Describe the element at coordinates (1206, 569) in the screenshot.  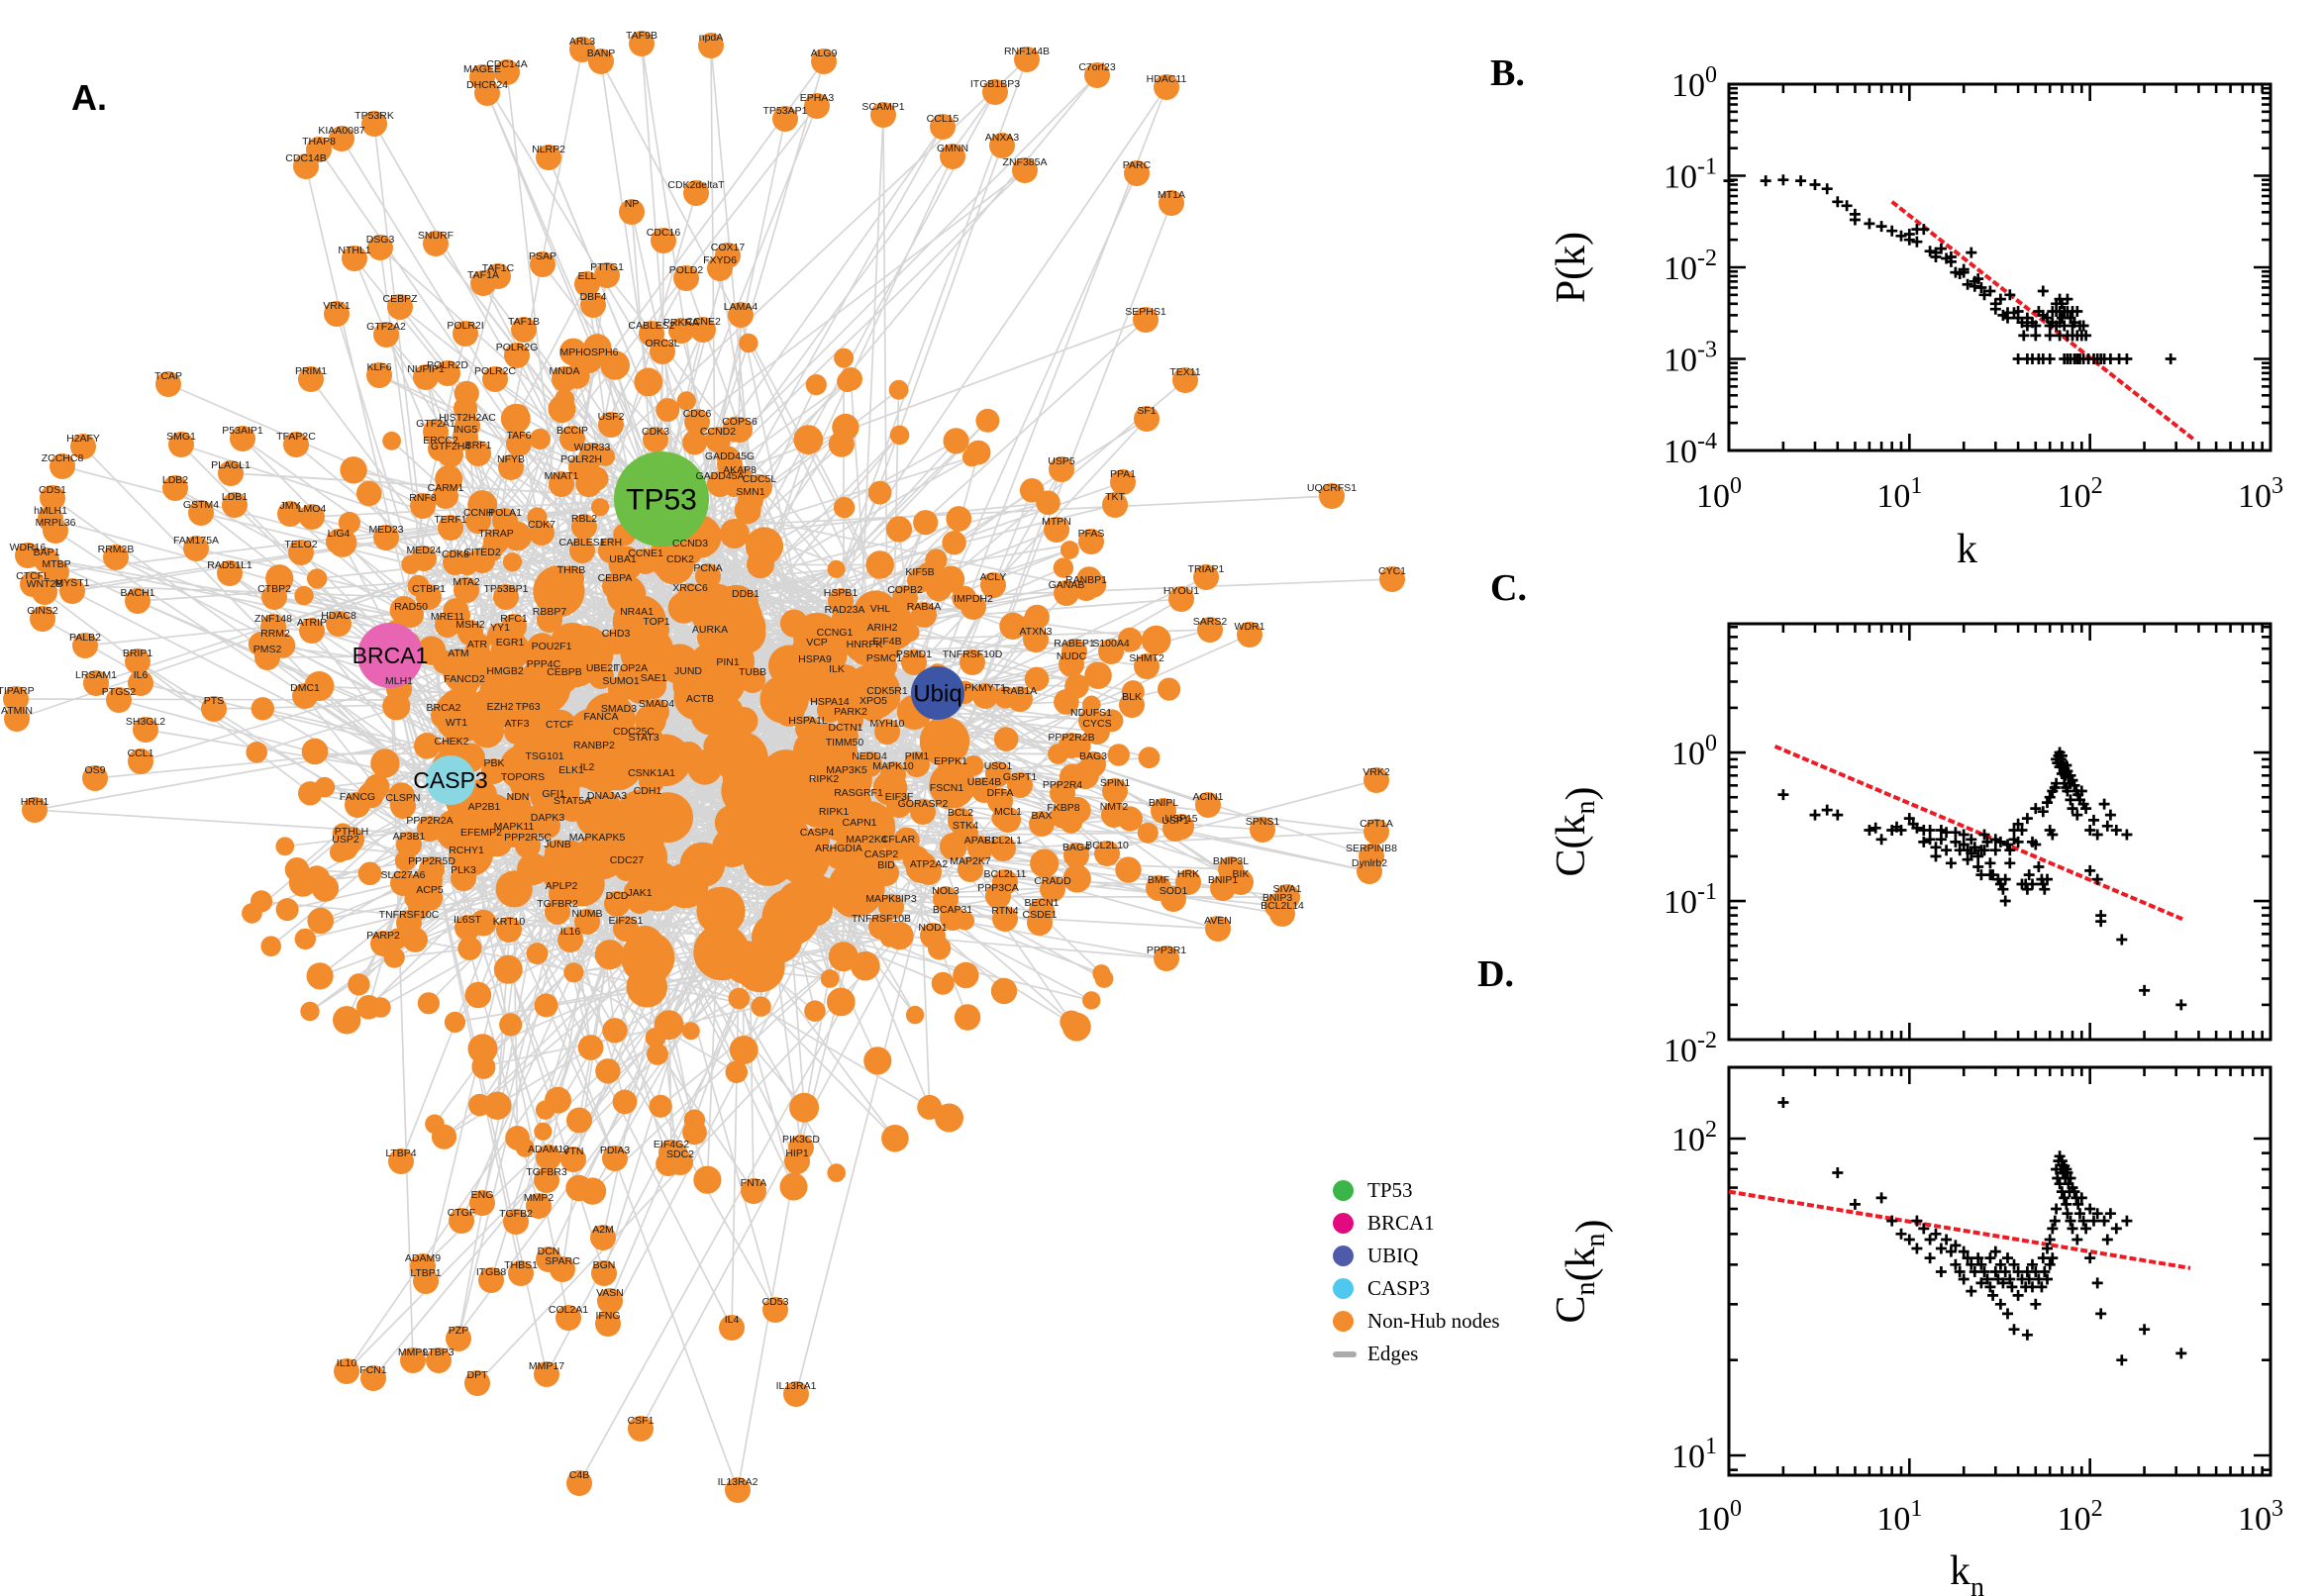
I see `node-label: TRIAP1` at that location.